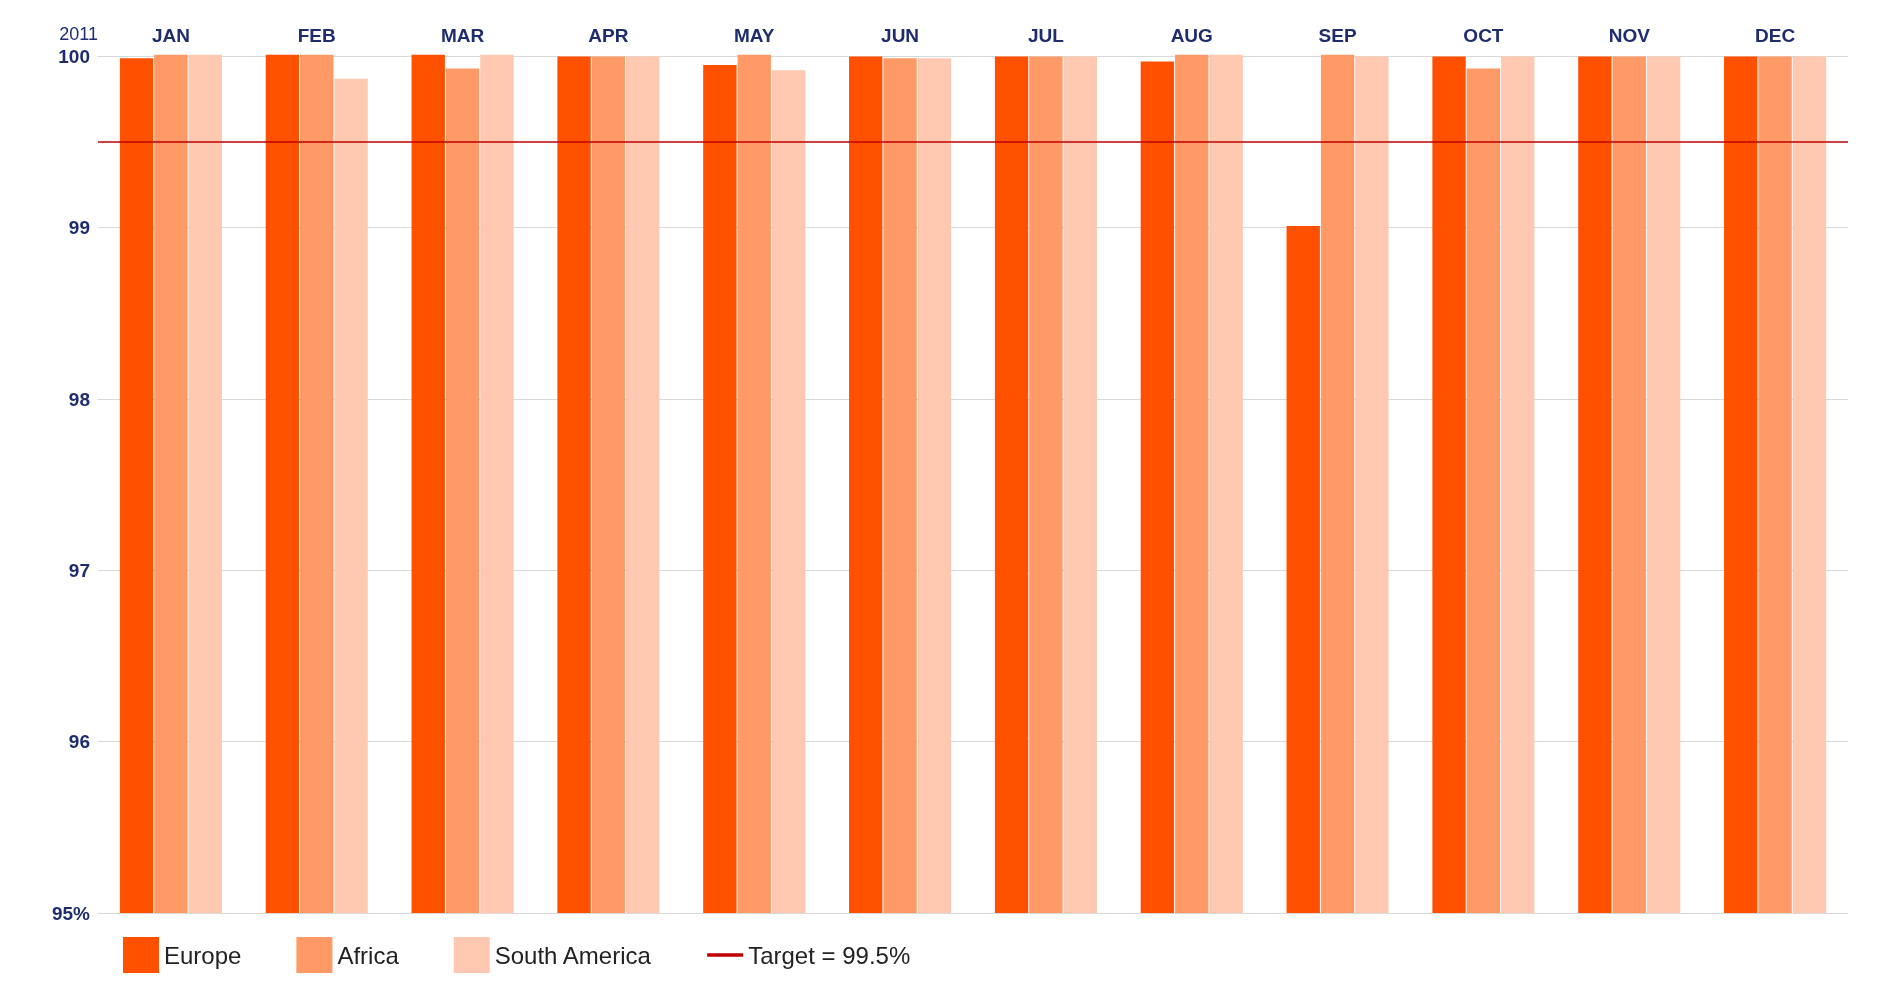 This screenshot has height=1000, width=1885. What do you see at coordinates (1337, 35) in the screenshot?
I see `x-tick-label: SEP` at bounding box center [1337, 35].